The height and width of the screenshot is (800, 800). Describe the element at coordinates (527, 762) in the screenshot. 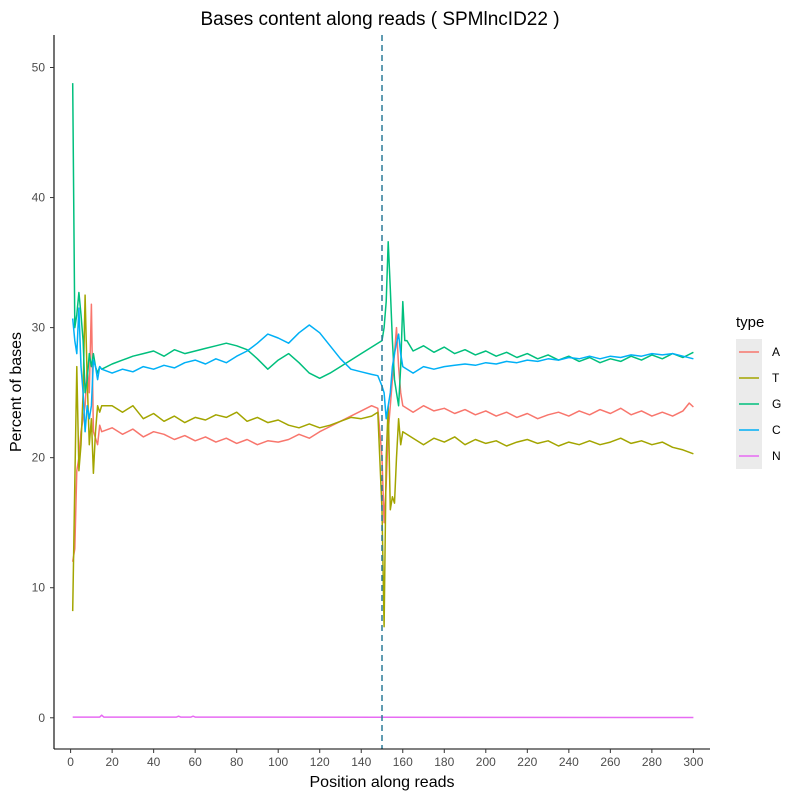

I see `x-tick-label: 220` at that location.